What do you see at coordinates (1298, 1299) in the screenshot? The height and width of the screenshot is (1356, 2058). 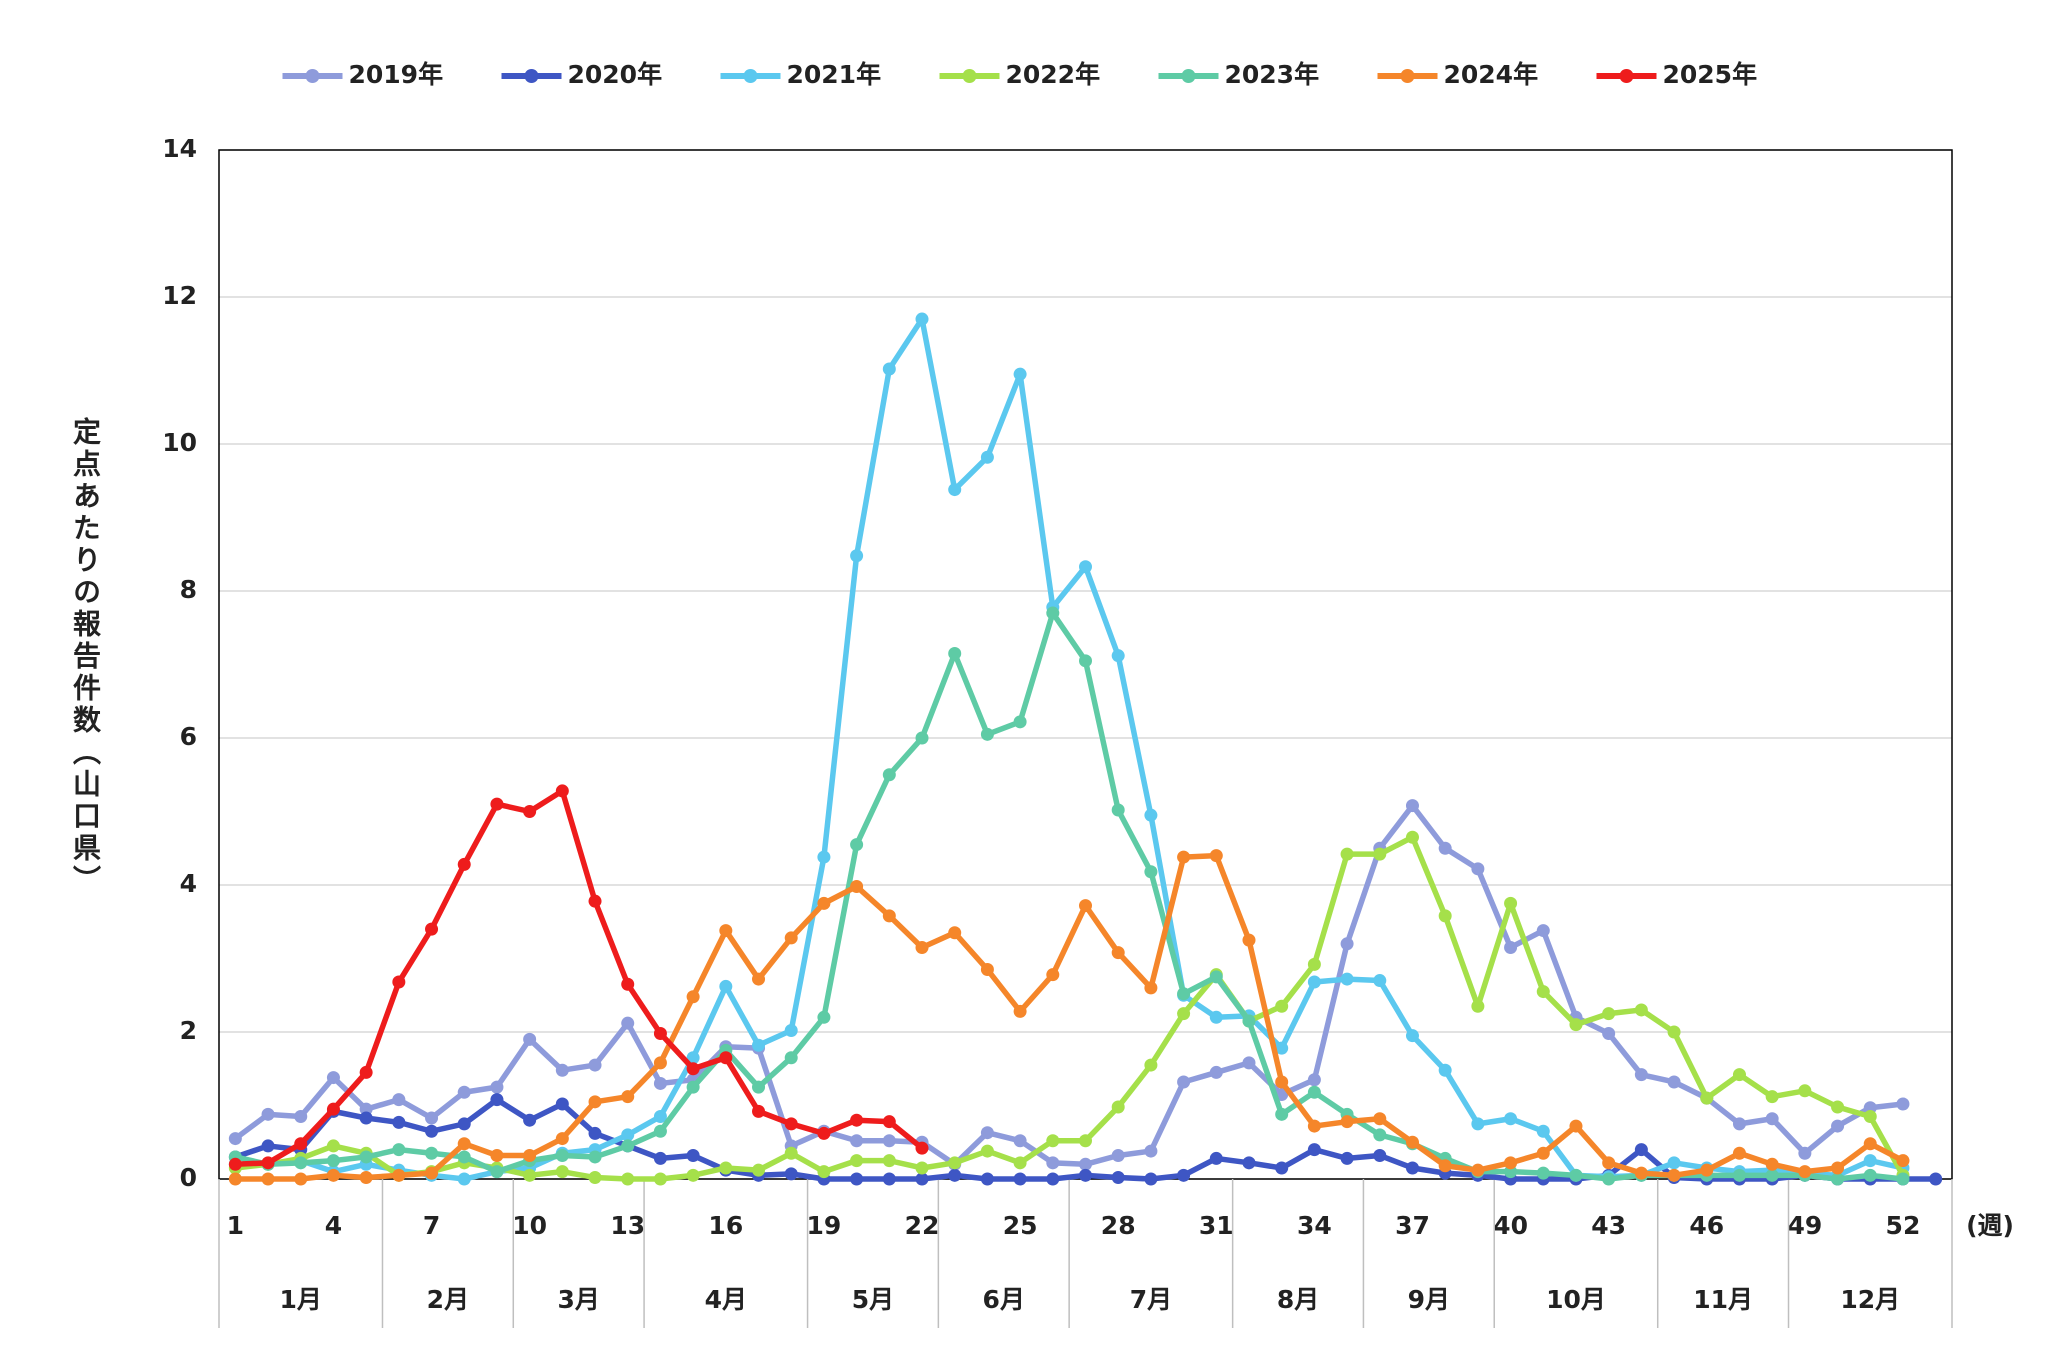 I see `month-label: 8月` at bounding box center [1298, 1299].